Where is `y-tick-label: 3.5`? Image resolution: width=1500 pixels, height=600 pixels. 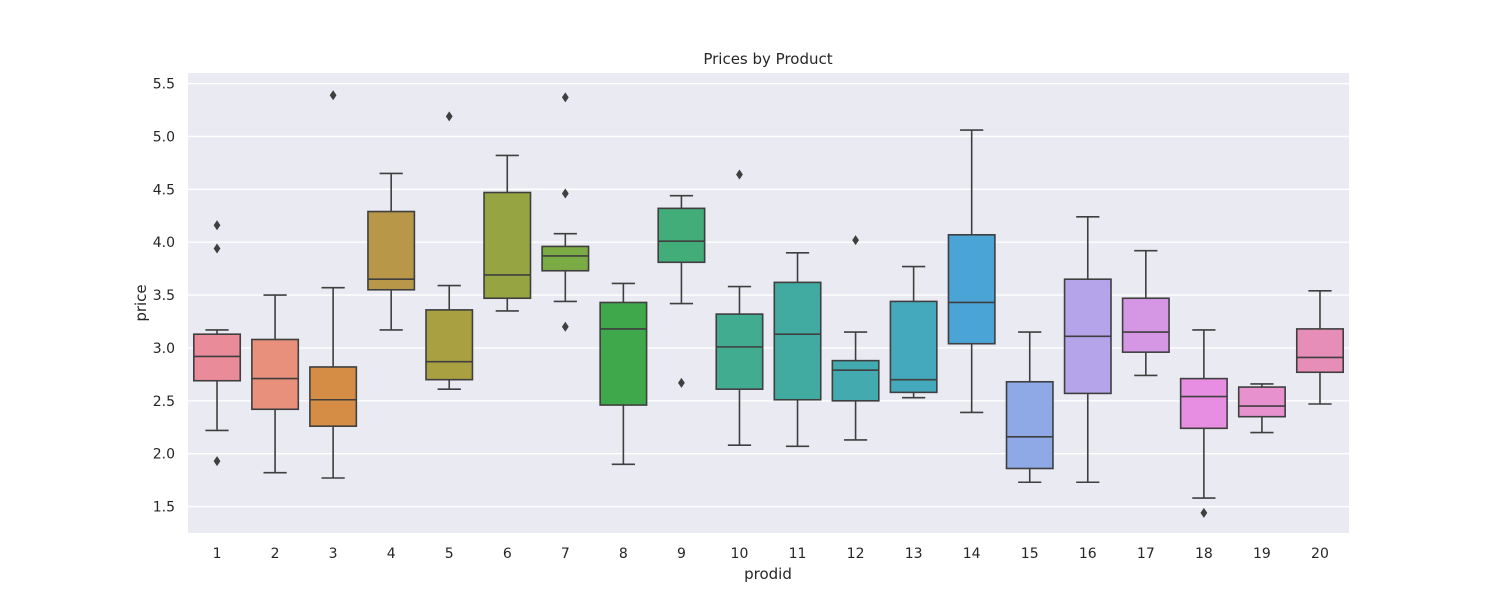 y-tick-label: 3.5 is located at coordinates (164, 296).